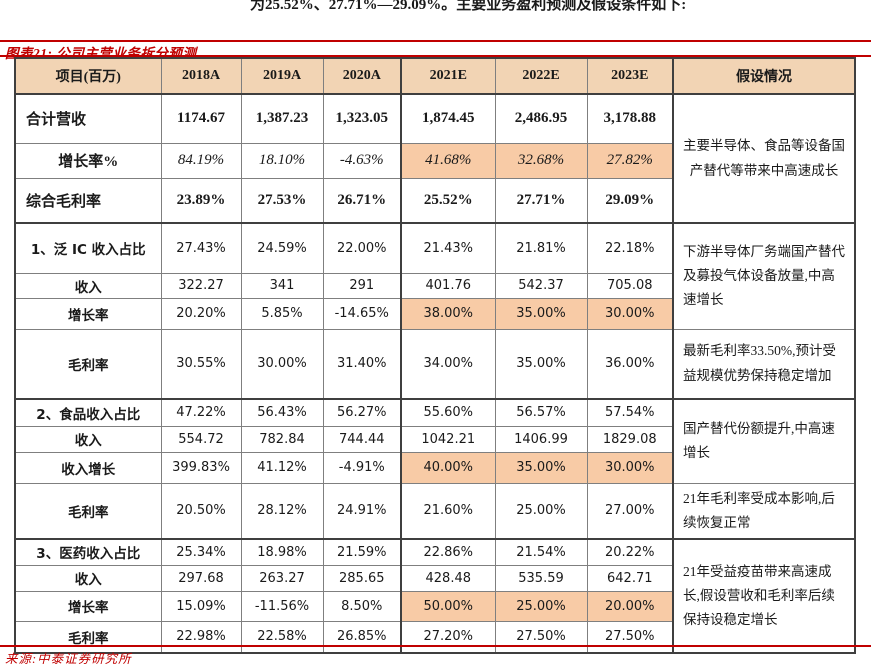  Describe the element at coordinates (541, 552) in the screenshot. I see `value-cell: 21.54%` at that location.